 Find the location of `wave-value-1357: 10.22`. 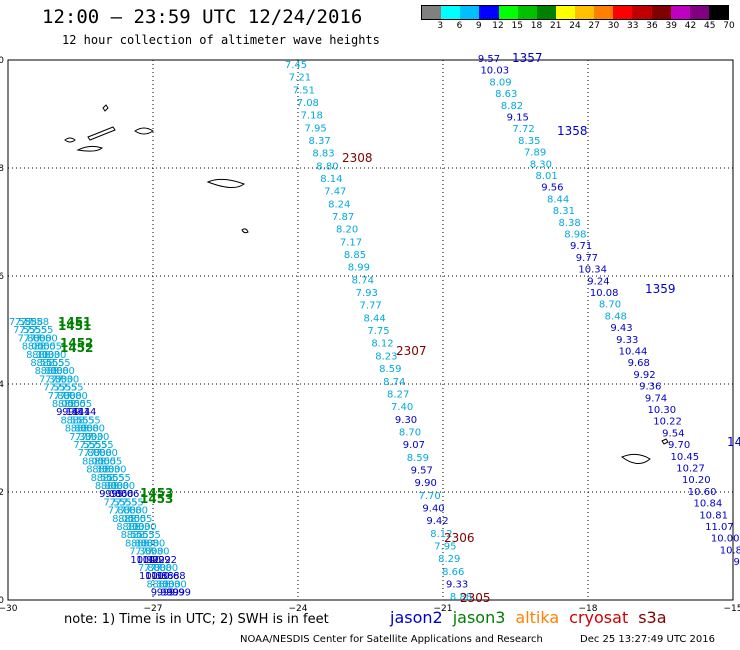

wave-value-1357: 10.22 is located at coordinates (667, 422).